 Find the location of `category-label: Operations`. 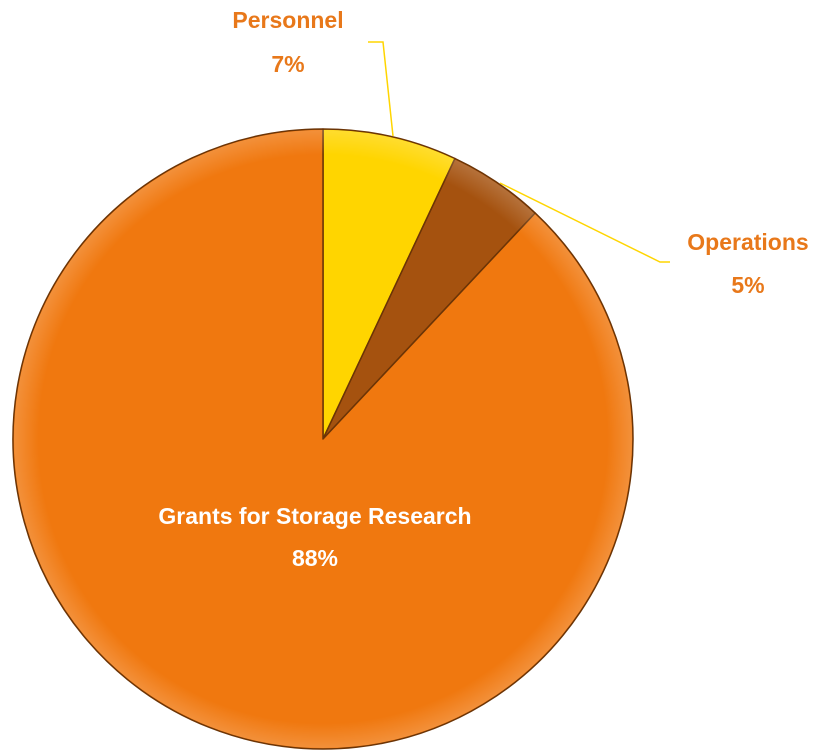

category-label: Operations is located at coordinates (747, 242).